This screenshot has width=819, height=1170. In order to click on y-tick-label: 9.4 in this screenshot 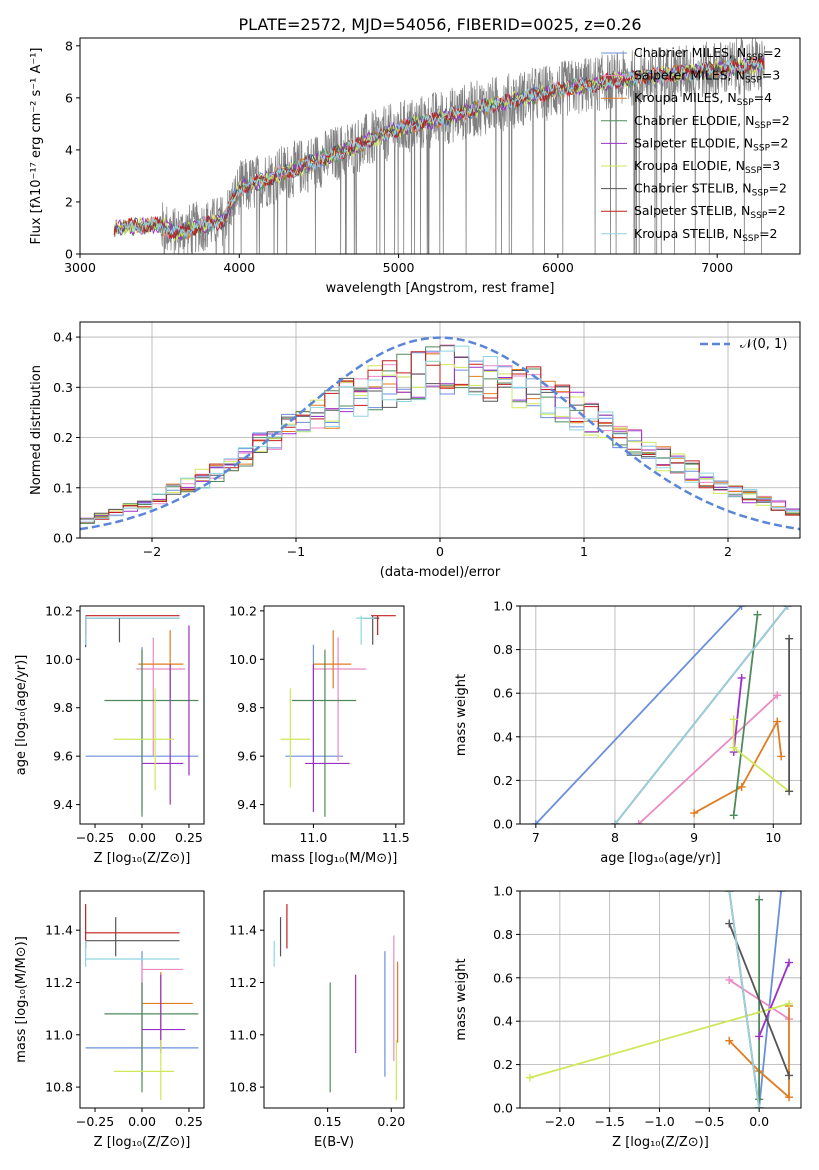, I will do `click(63, 804)`.